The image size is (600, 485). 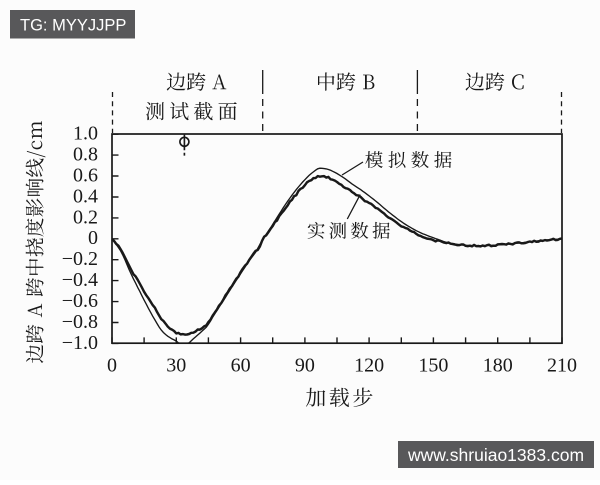 I want to click on svg-text: −0.4, so click(x=80, y=280).